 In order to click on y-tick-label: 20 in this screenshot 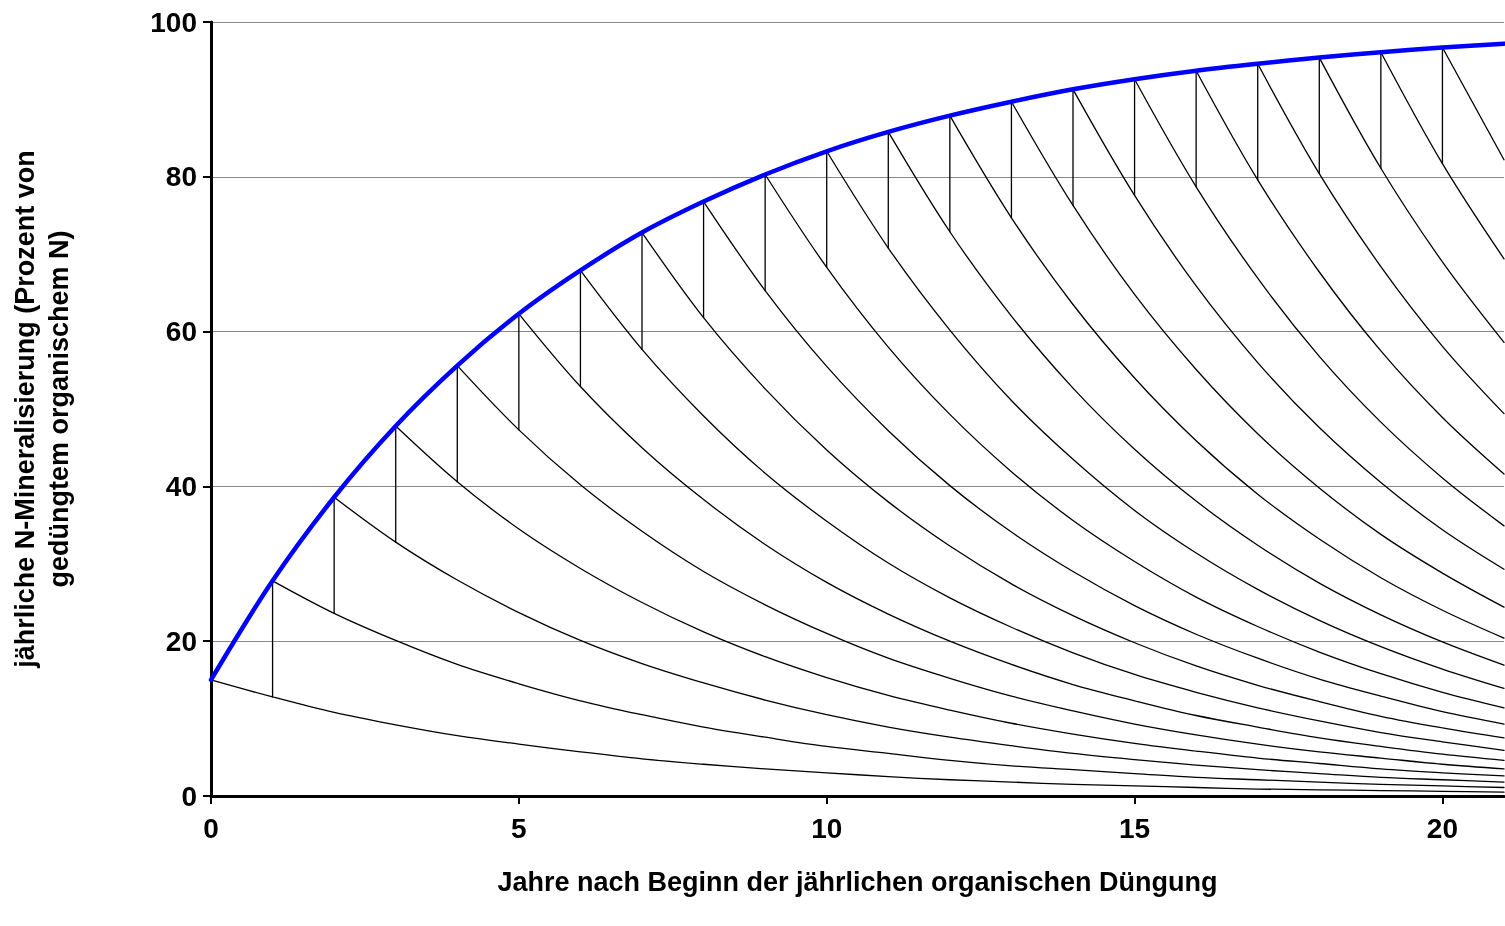, I will do `click(181, 641)`.